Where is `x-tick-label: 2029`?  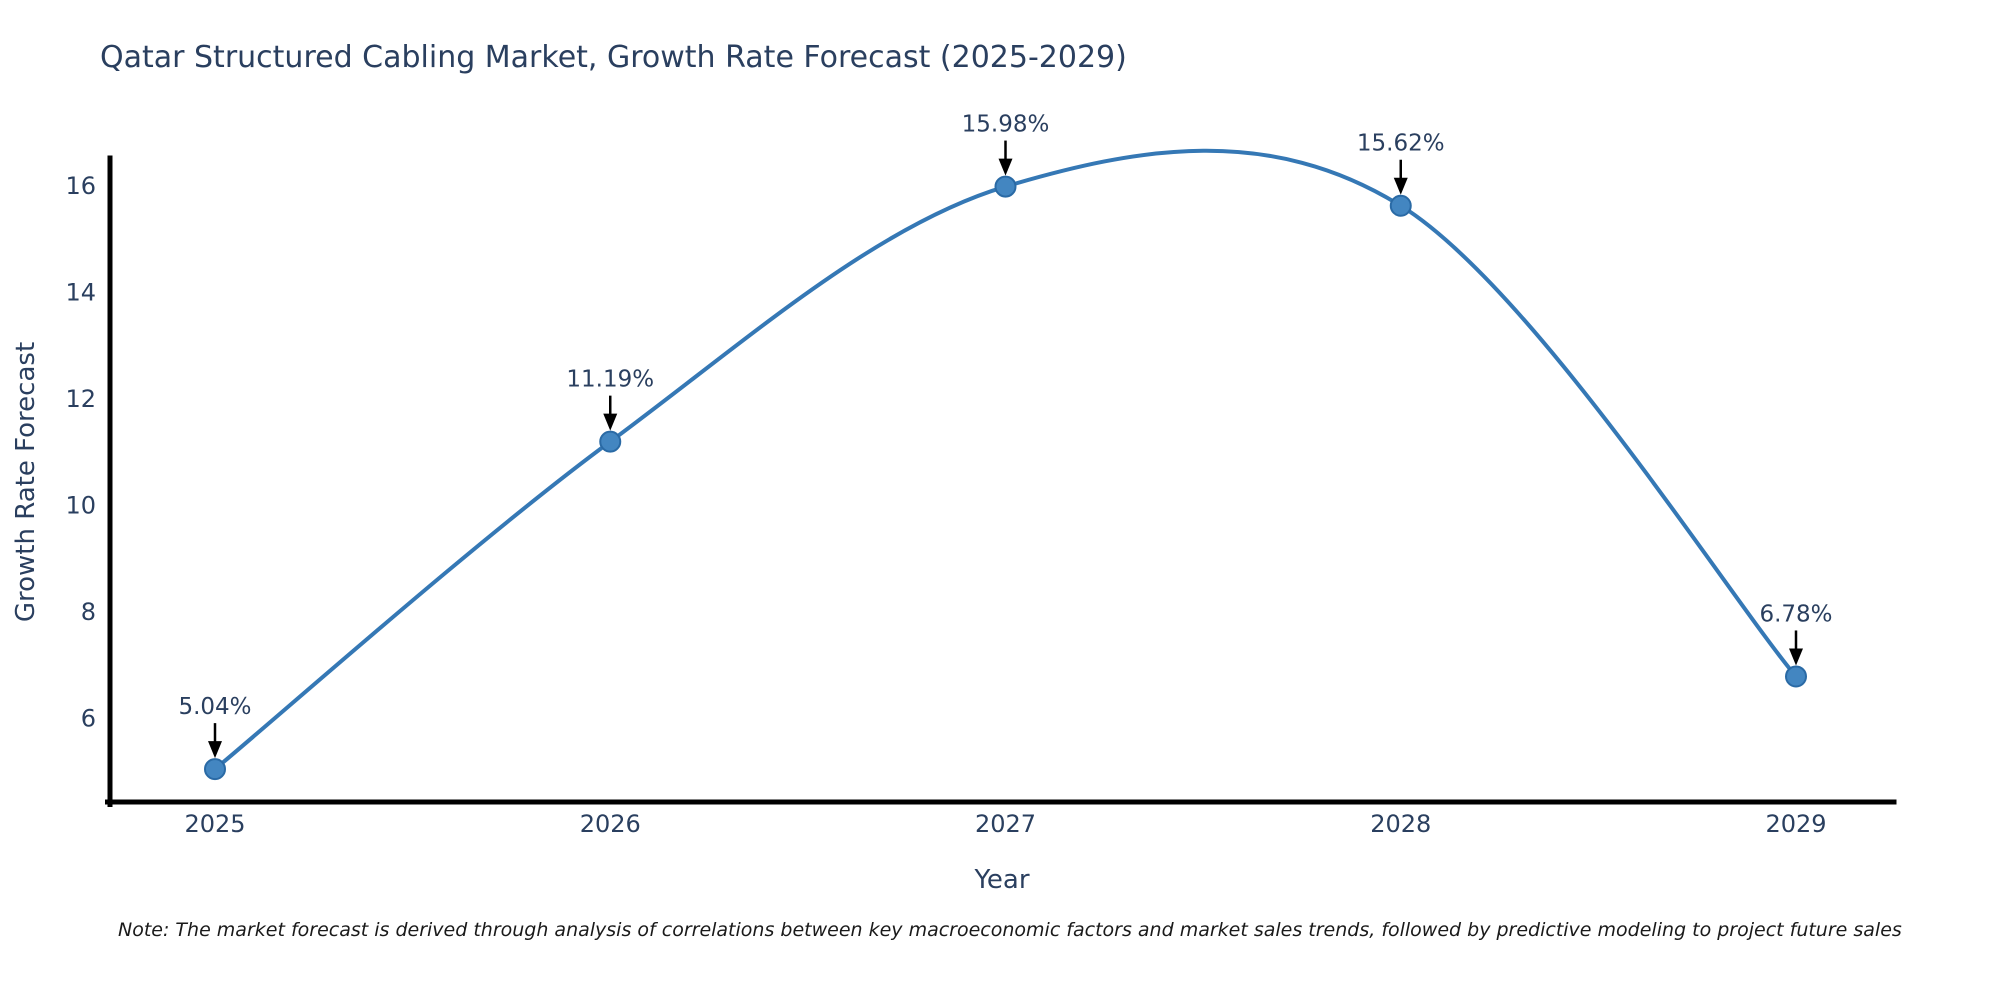
x-tick-label: 2029 is located at coordinates (1795, 824).